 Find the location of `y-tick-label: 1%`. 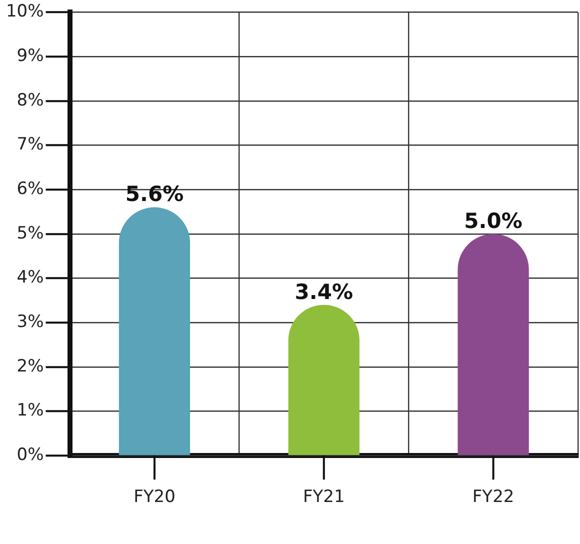

y-tick-label: 1% is located at coordinates (30, 410).